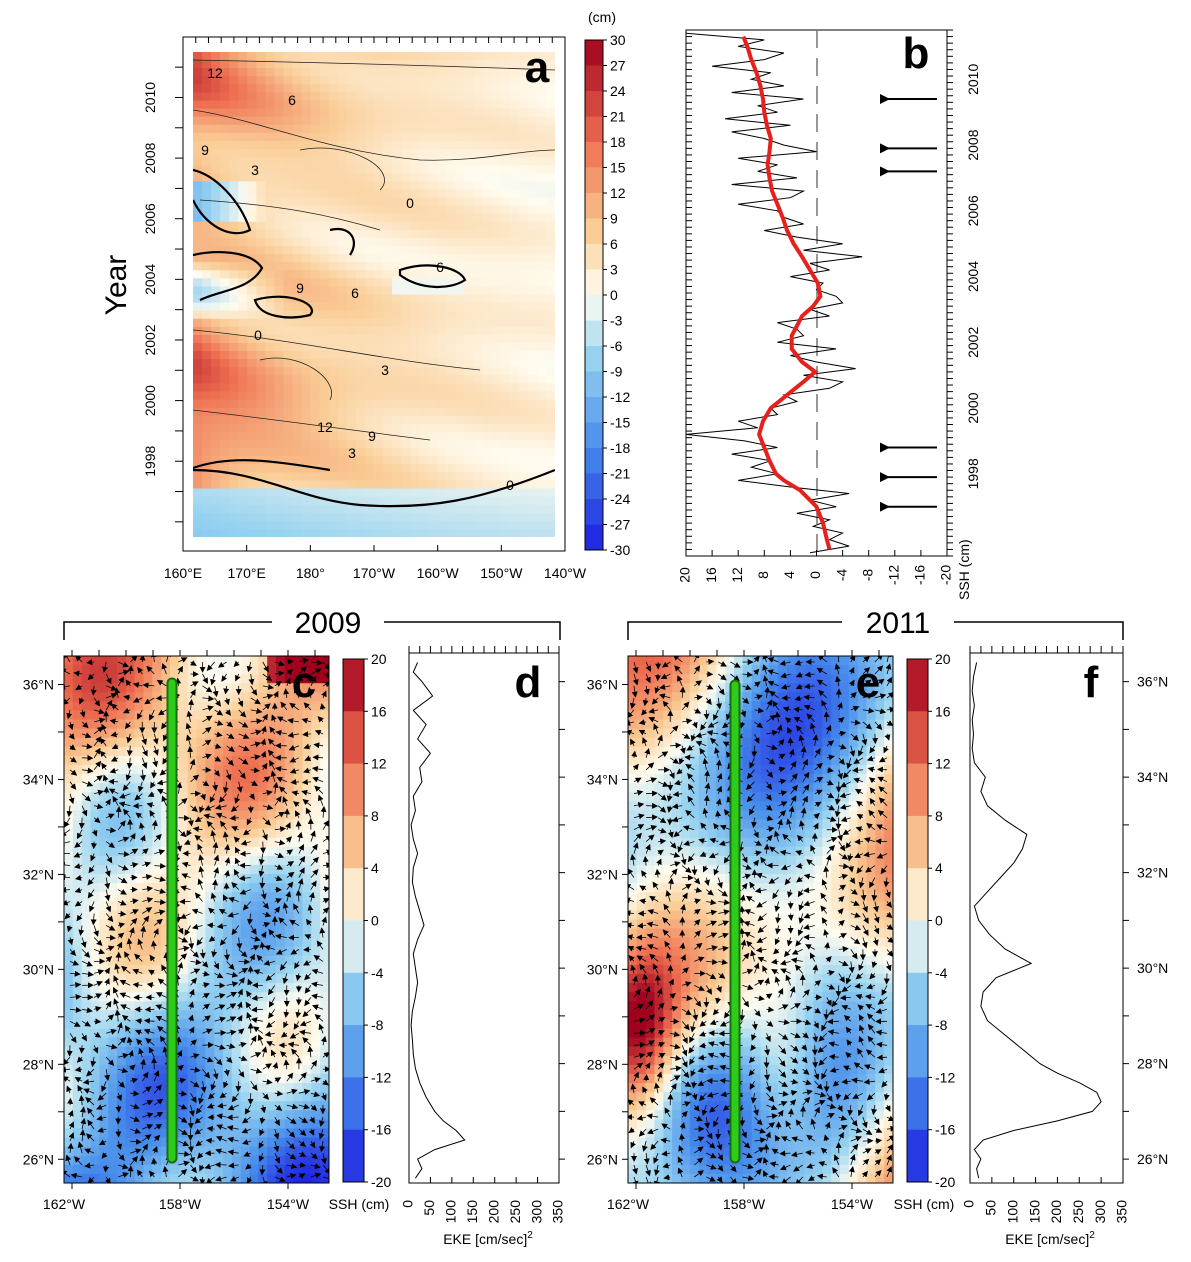  What do you see at coordinates (616, 346) in the screenshot?
I see `a-colorbar-tick-label: -6` at bounding box center [616, 346].